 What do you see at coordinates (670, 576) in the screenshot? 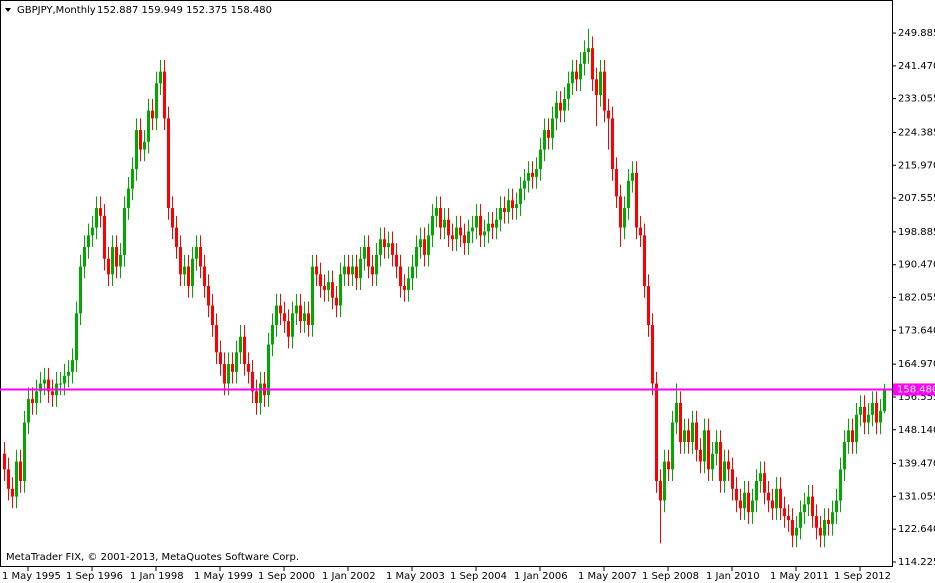
I see `x-tick-label: 1 Sep 2008` at bounding box center [670, 576].